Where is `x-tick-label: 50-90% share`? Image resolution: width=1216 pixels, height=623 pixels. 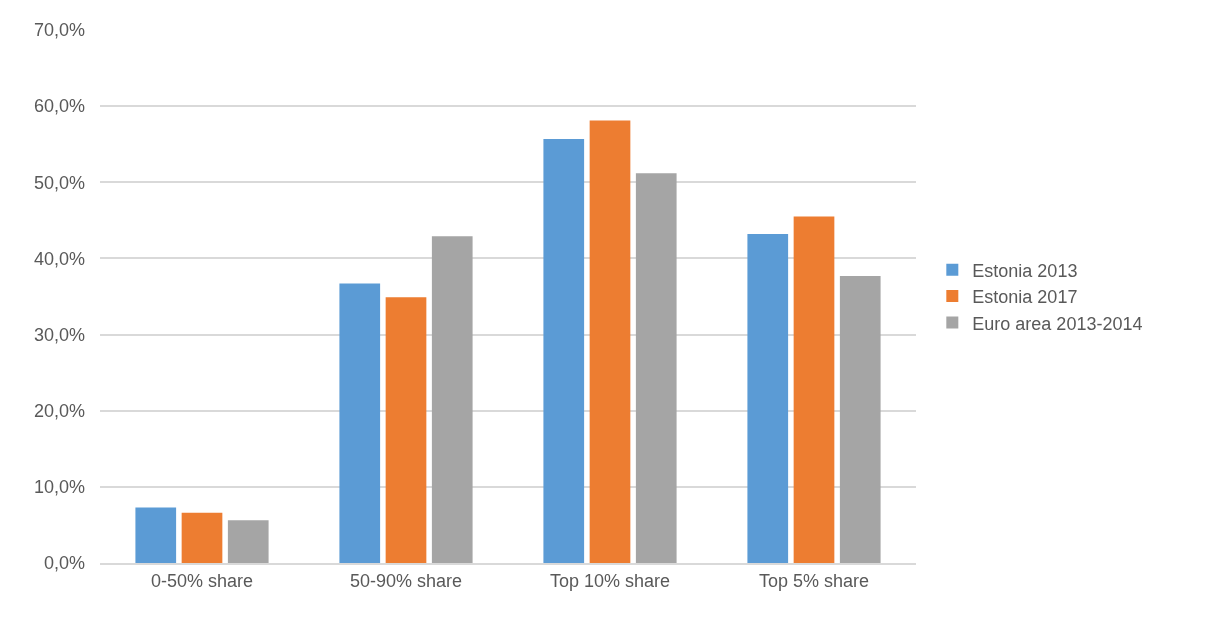 x-tick-label: 50-90% share is located at coordinates (406, 580).